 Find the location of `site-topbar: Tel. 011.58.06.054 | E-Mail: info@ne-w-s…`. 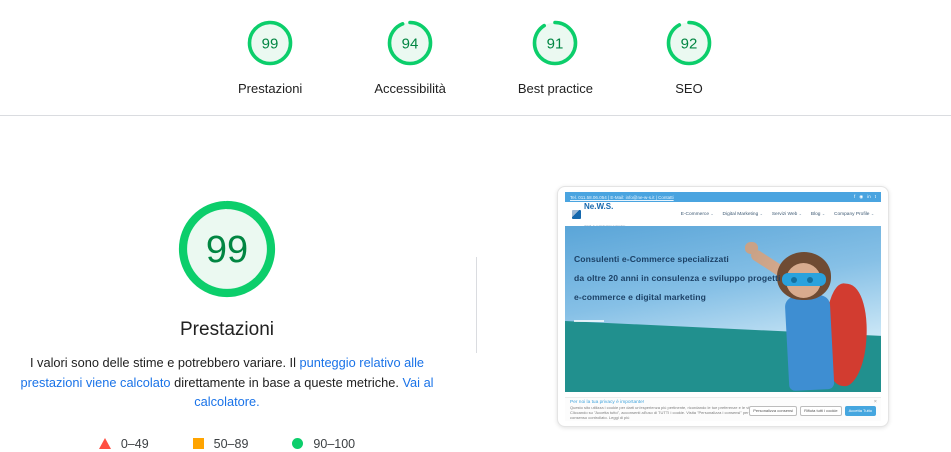

site-topbar: Tel. 011.58.06.054 | E-Mail: info@ne-w-s… is located at coordinates (723, 197).